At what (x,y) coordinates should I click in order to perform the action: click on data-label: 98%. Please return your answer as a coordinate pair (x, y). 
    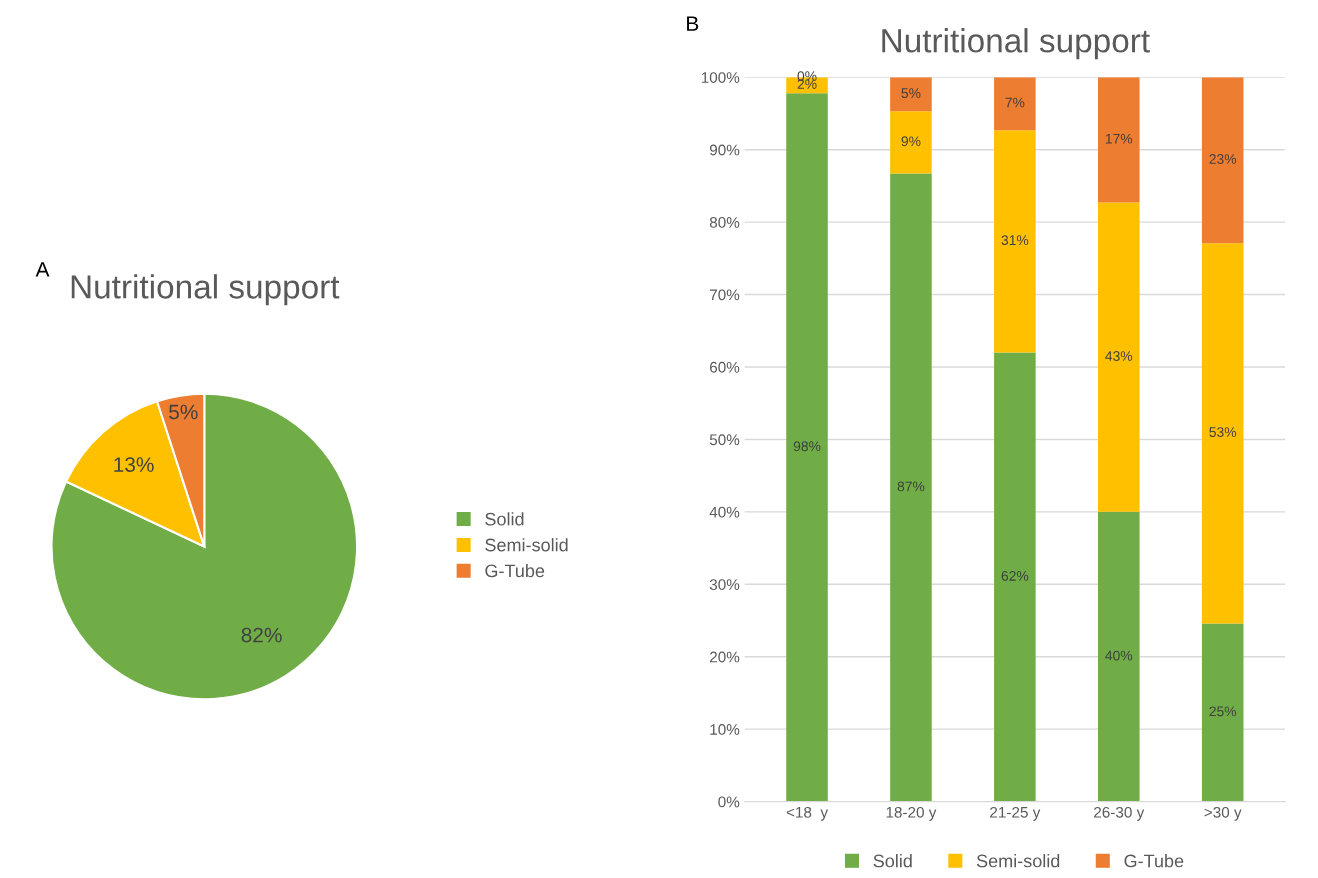
    Looking at the image, I should click on (807, 446).